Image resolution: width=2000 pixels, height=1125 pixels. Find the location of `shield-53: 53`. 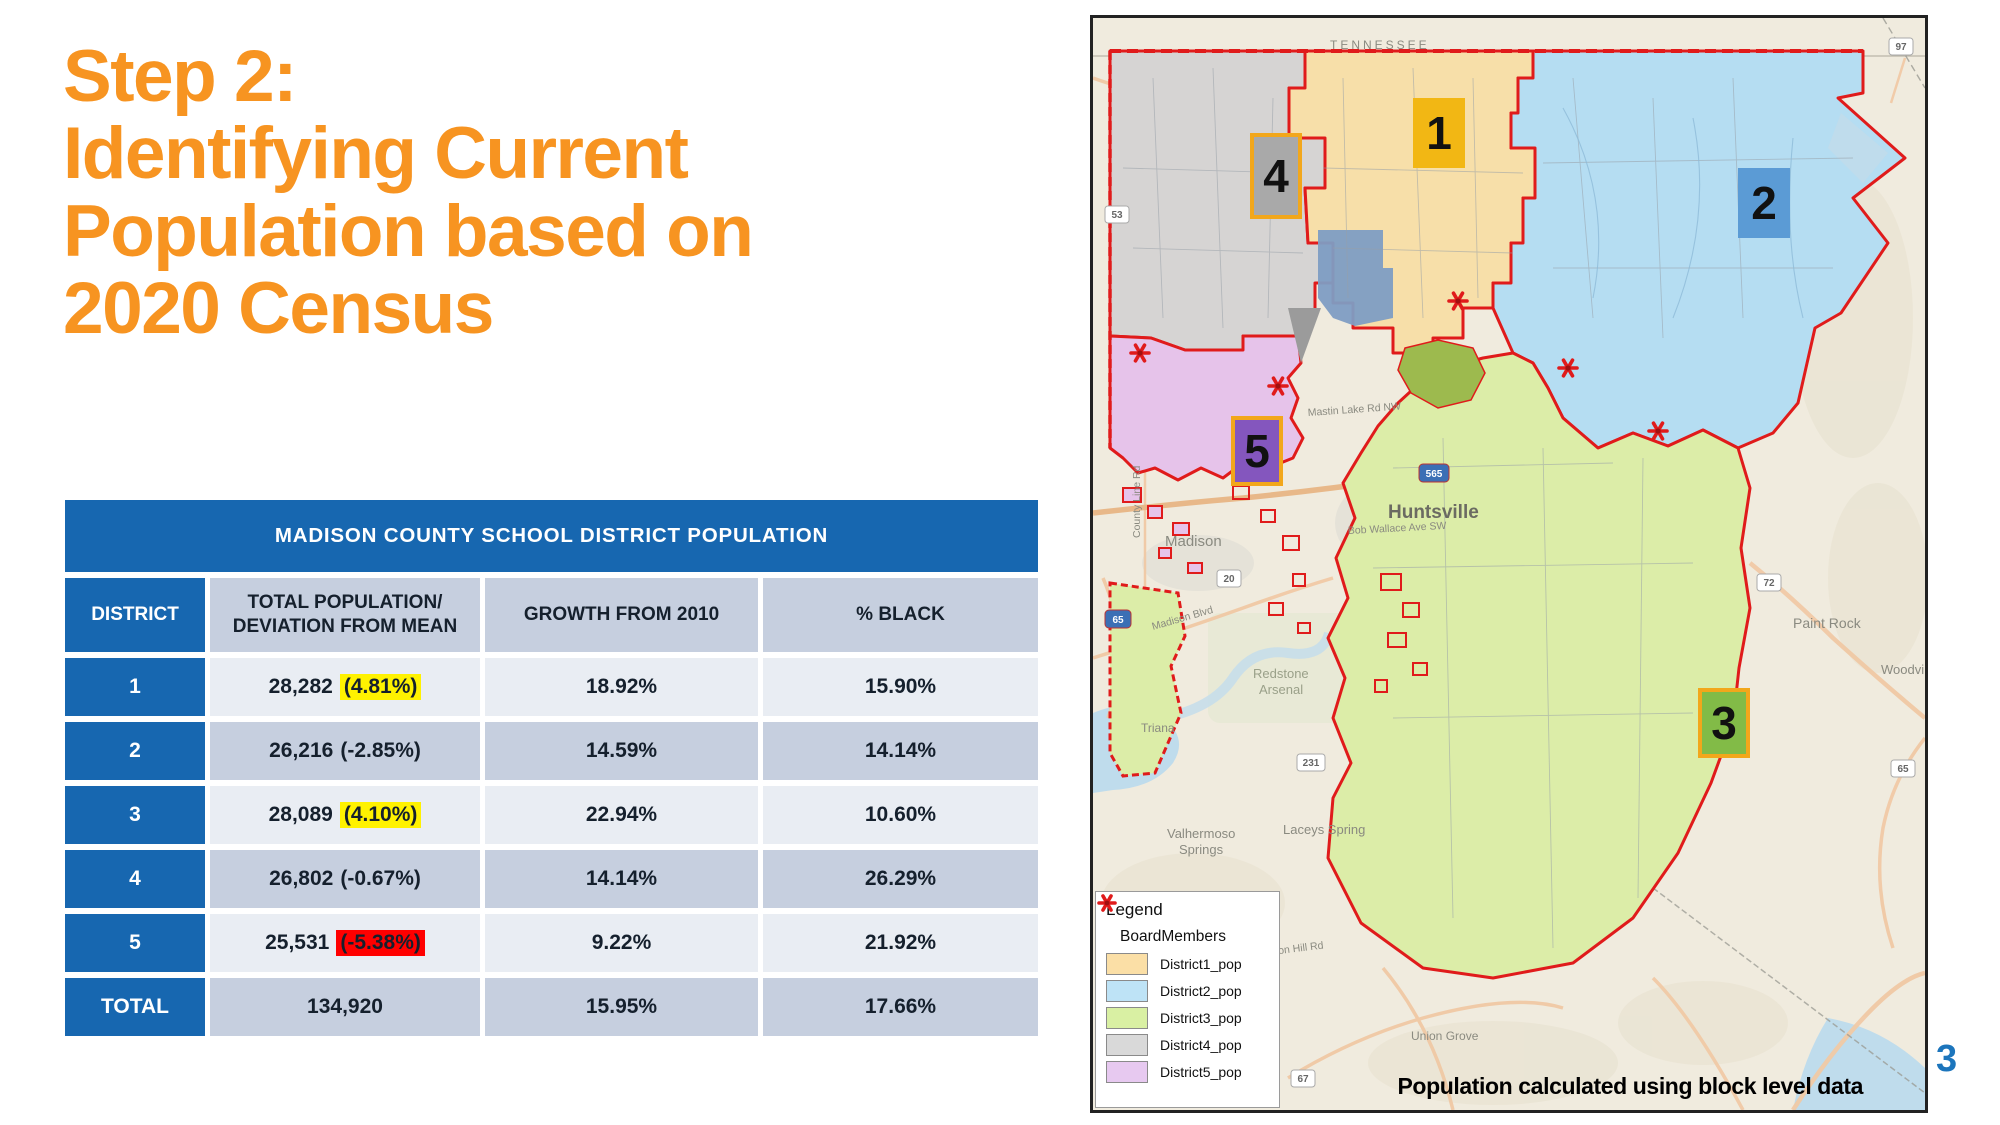

shield-53: 53 is located at coordinates (1117, 215).